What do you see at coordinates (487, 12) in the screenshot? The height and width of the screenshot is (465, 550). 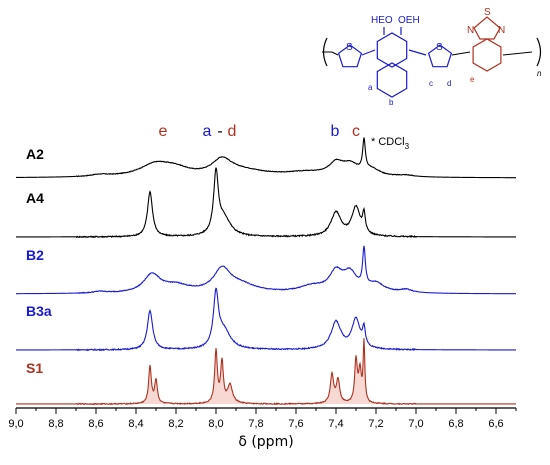 I see `btd-s: S` at bounding box center [487, 12].